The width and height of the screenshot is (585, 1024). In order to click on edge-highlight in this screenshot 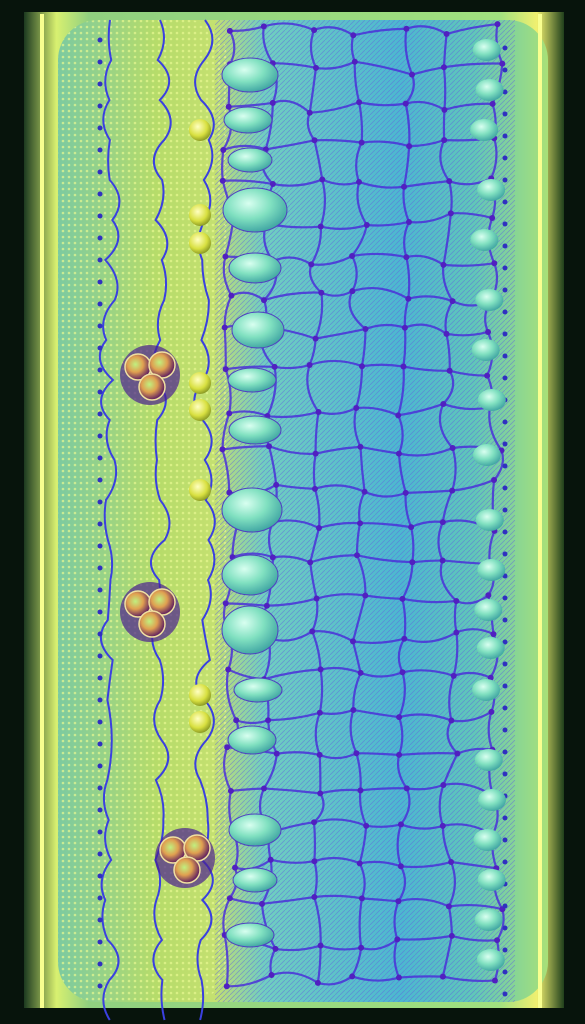, I will do `click(42, 511)`.